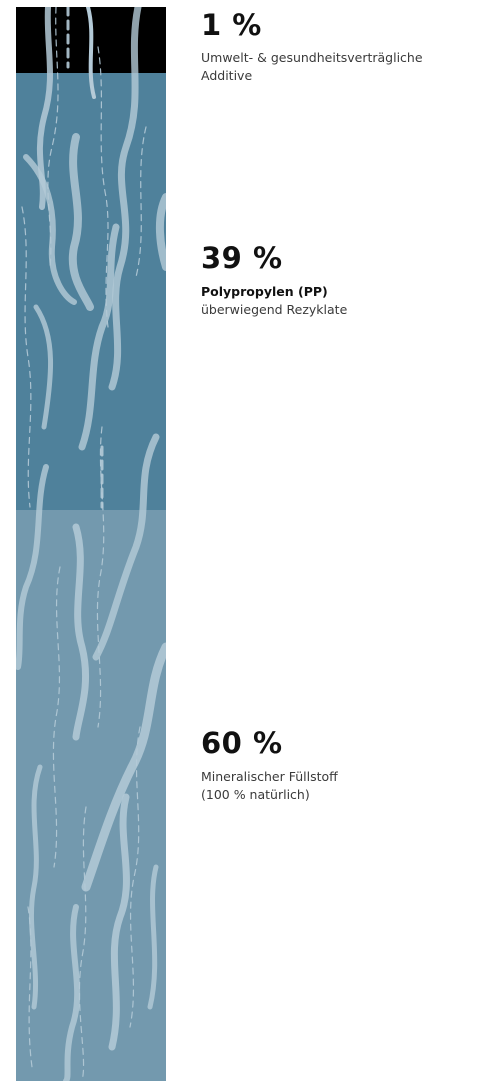  Describe the element at coordinates (227, 75) in the screenshot. I see `description: Additive` at that location.